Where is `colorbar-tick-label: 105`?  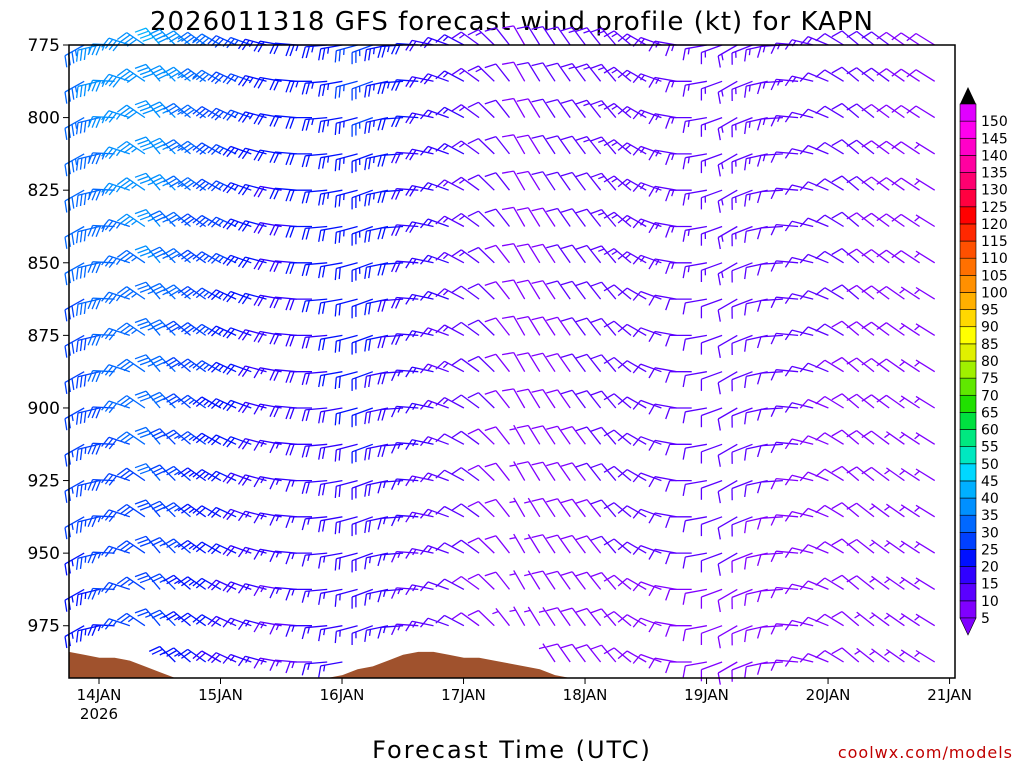
colorbar-tick-label: 105 is located at coordinates (994, 276).